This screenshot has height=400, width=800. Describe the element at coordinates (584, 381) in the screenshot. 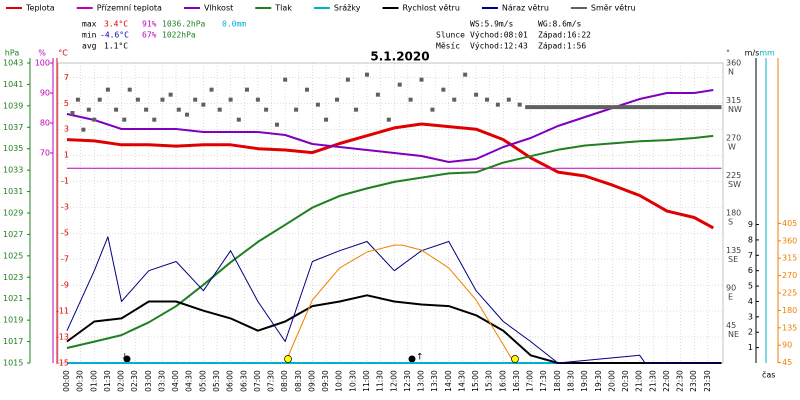

I see `x-tick-label: 19:00` at that location.